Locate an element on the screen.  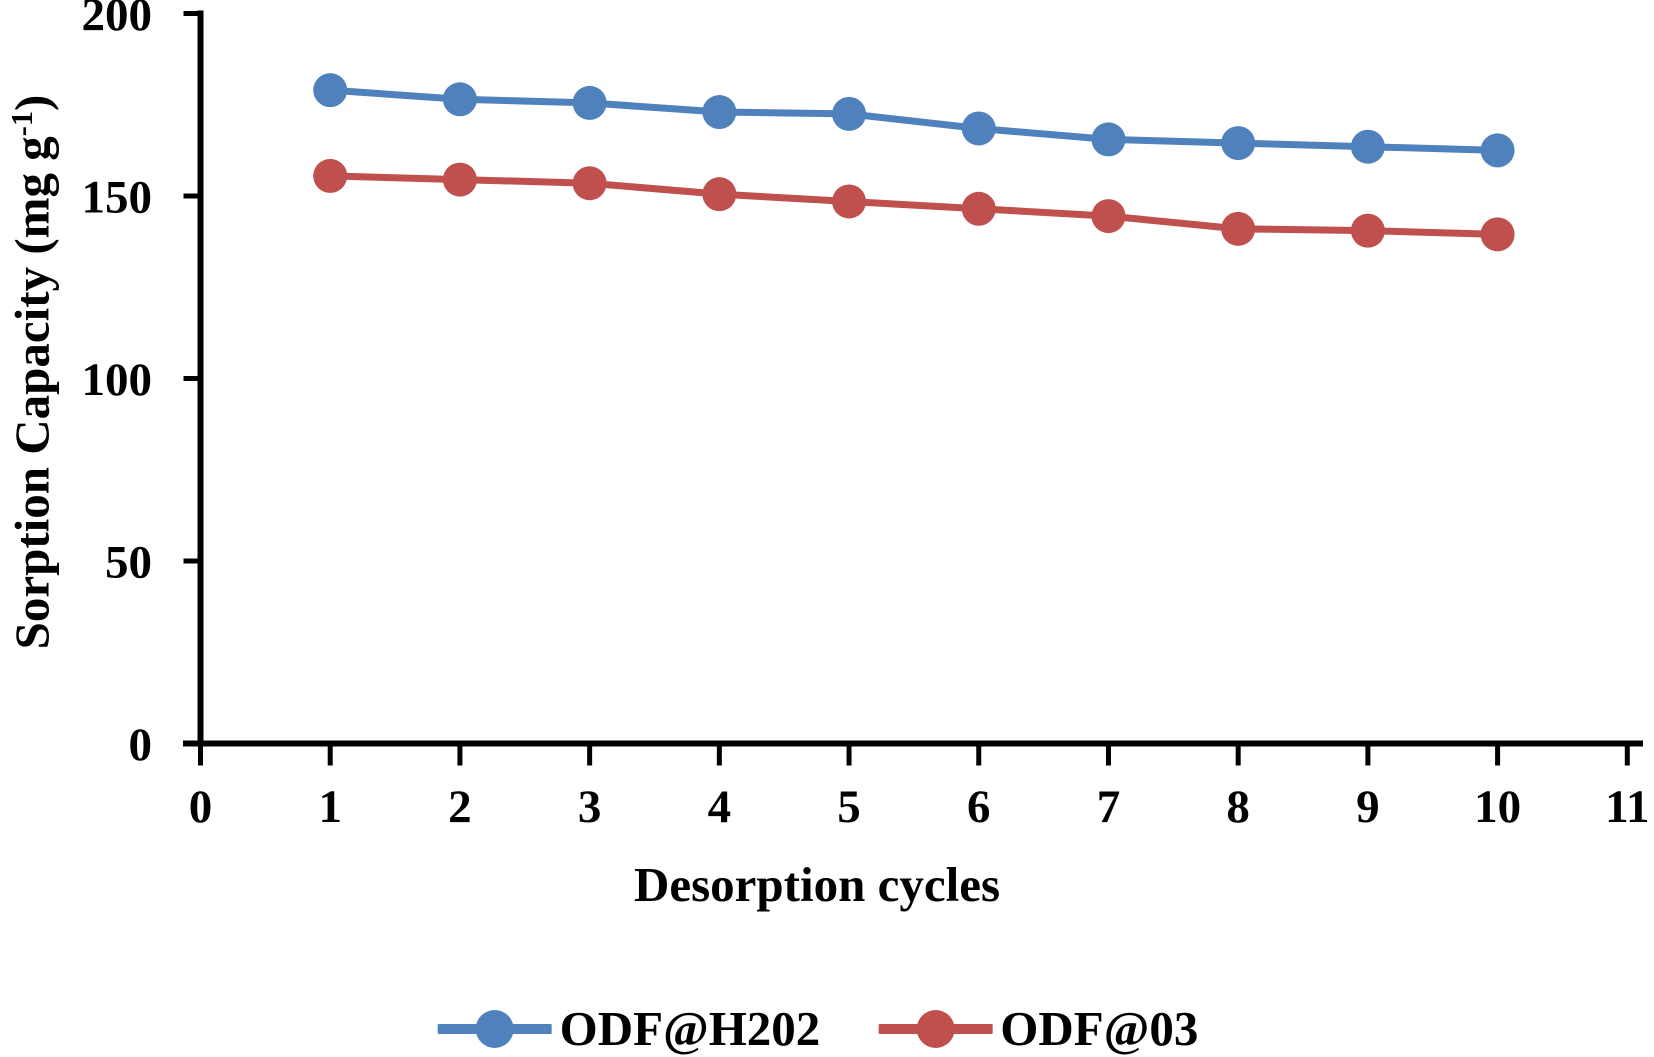
legend-item-odf-03: ODF@03 is located at coordinates (1038, 1028).